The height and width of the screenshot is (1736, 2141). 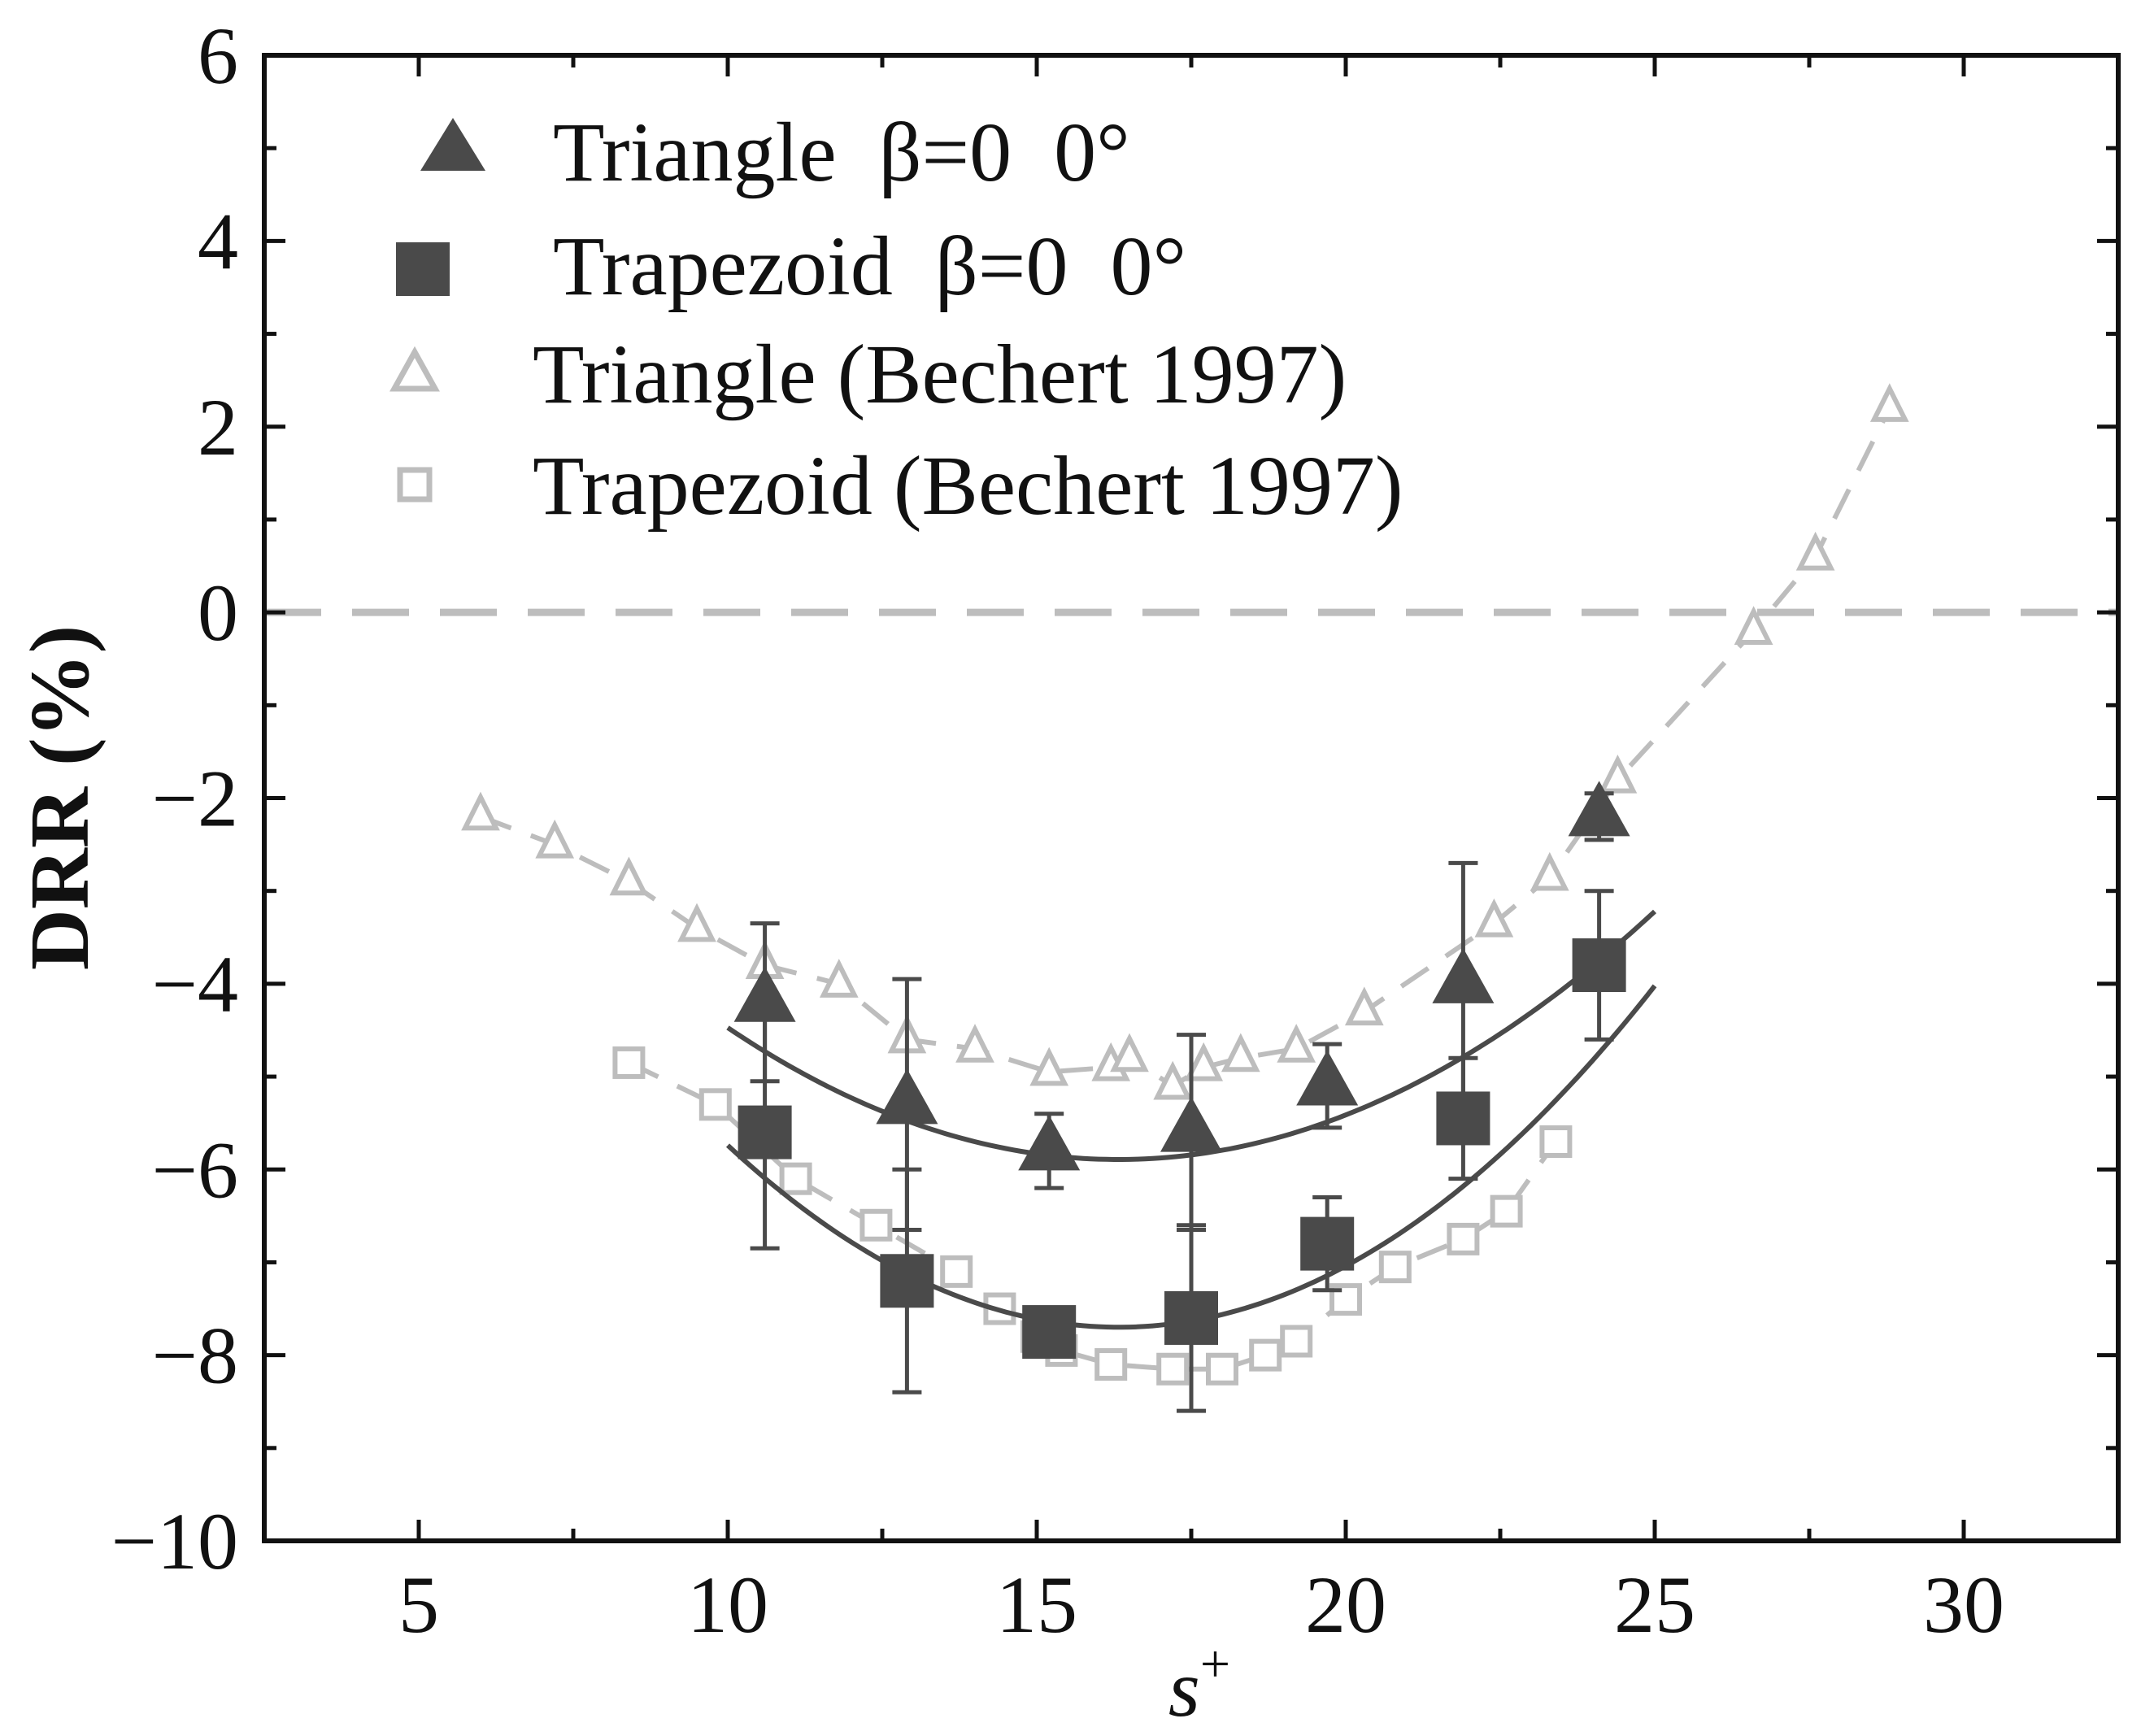 I want to click on x-tick-label: 5, so click(x=418, y=1605).